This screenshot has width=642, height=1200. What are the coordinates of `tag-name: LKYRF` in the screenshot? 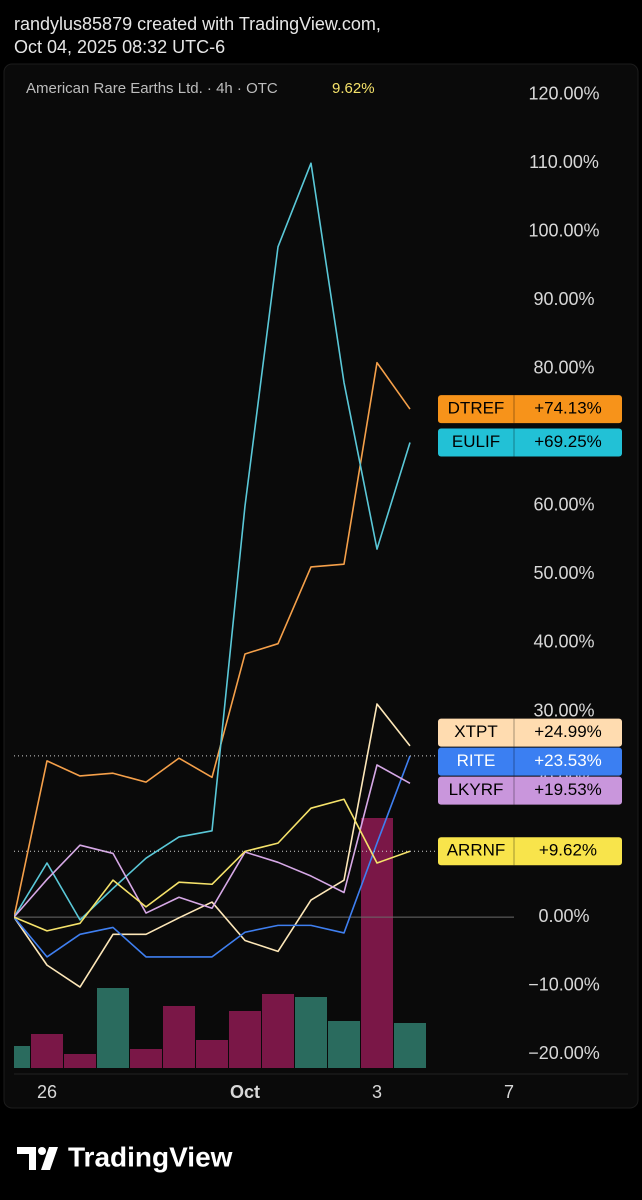 It's located at (476, 789).